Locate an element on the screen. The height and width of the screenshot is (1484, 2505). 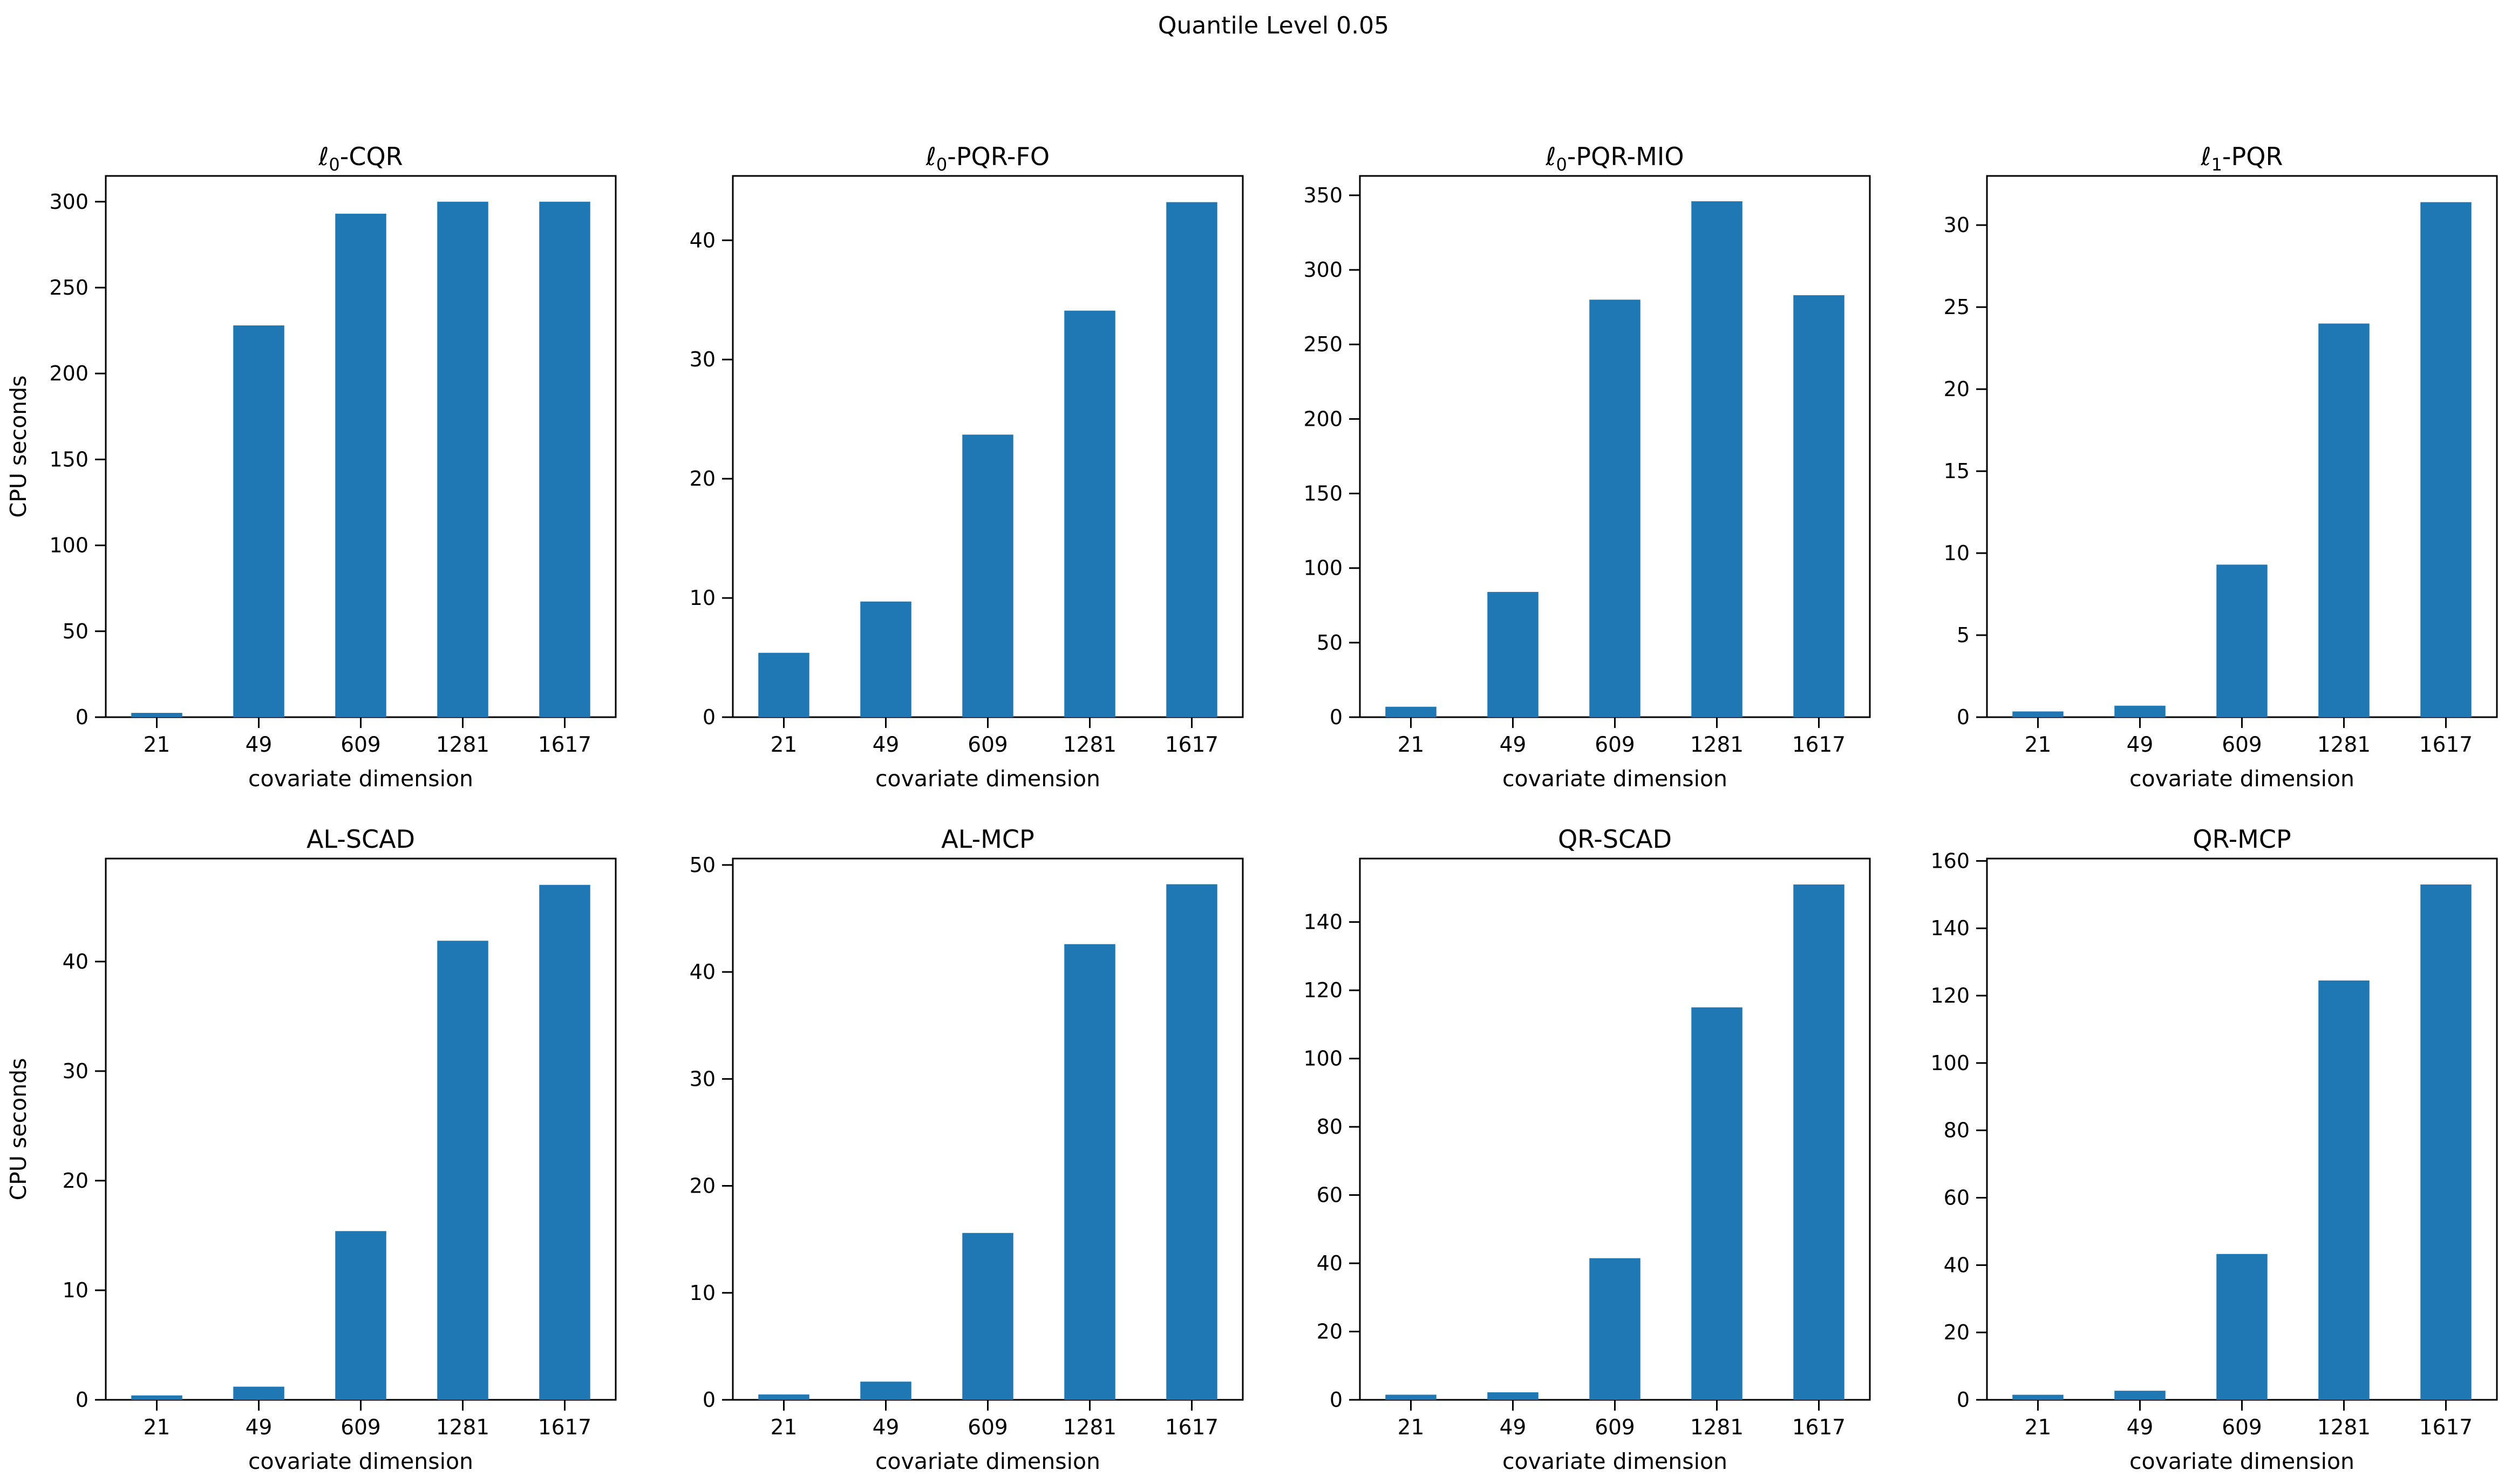
y-tick-label: 80 is located at coordinates (1957, 1131).